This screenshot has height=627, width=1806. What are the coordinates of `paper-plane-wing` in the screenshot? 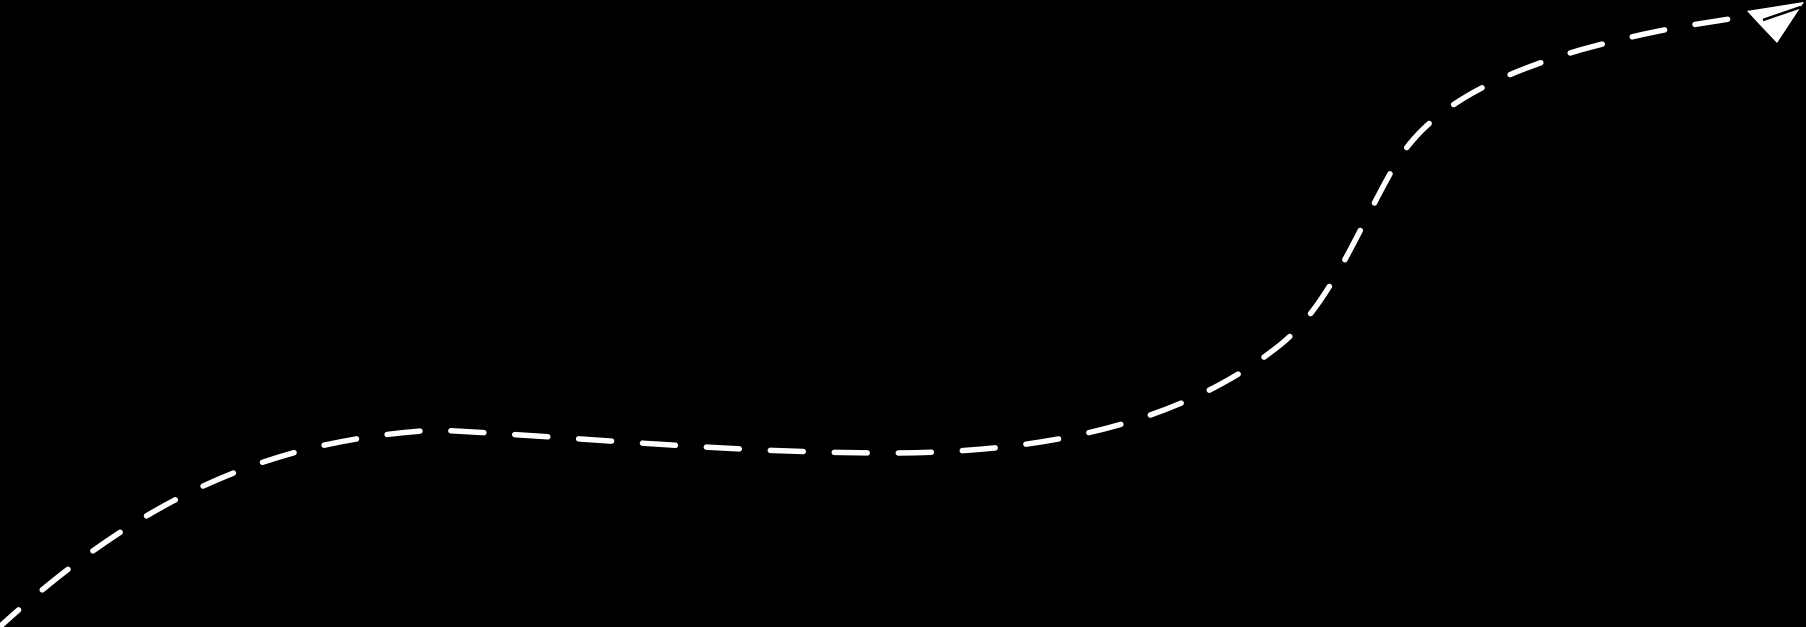 It's located at (1775, 9).